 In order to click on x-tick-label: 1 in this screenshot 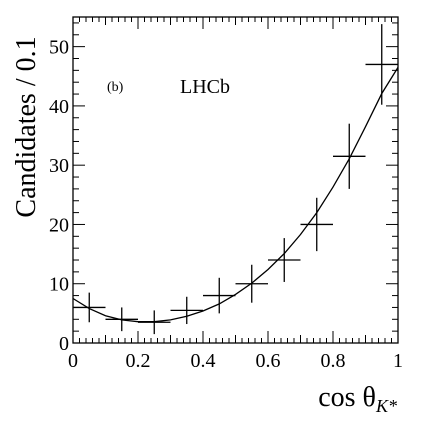, I will do `click(398, 361)`.